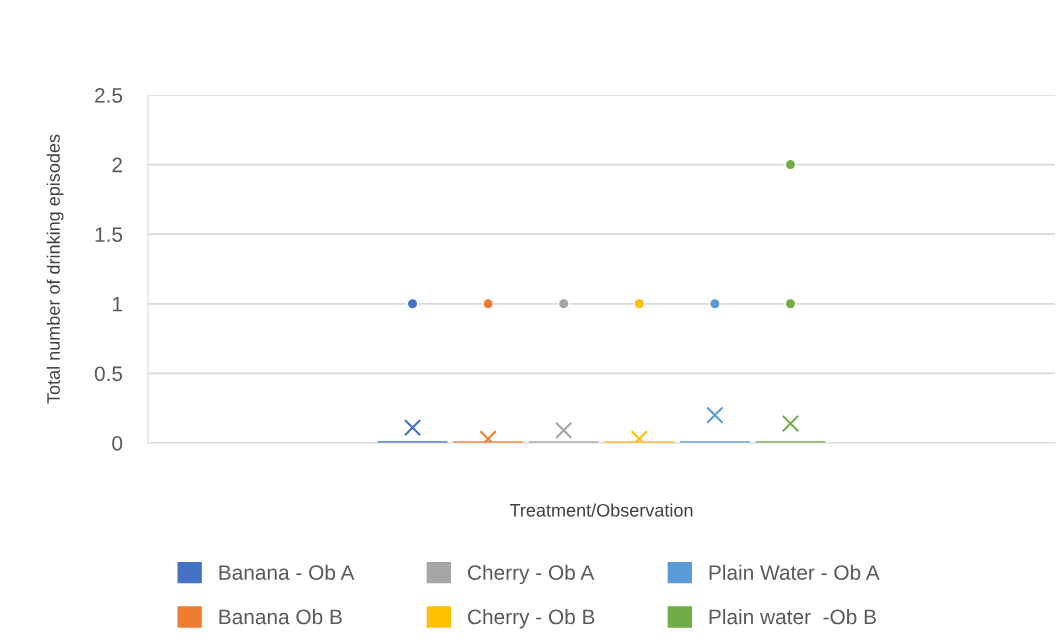 The width and height of the screenshot is (1060, 639). I want to click on legend-label: Cherry - Ob B, so click(531, 618).